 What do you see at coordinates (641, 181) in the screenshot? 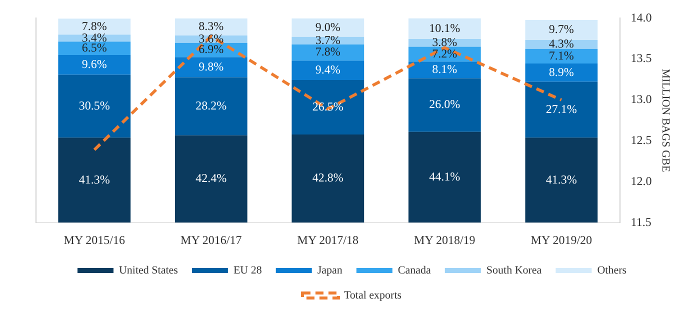
I see `y2-tick-label: 12.0` at bounding box center [641, 181].